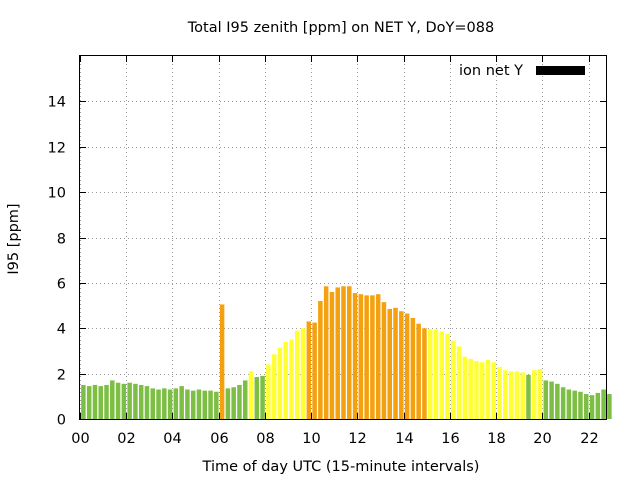 Image resolution: width=640 pixels, height=480 pixels. Describe the element at coordinates (496, 439) in the screenshot. I see `x-tick-label: 18` at that location.